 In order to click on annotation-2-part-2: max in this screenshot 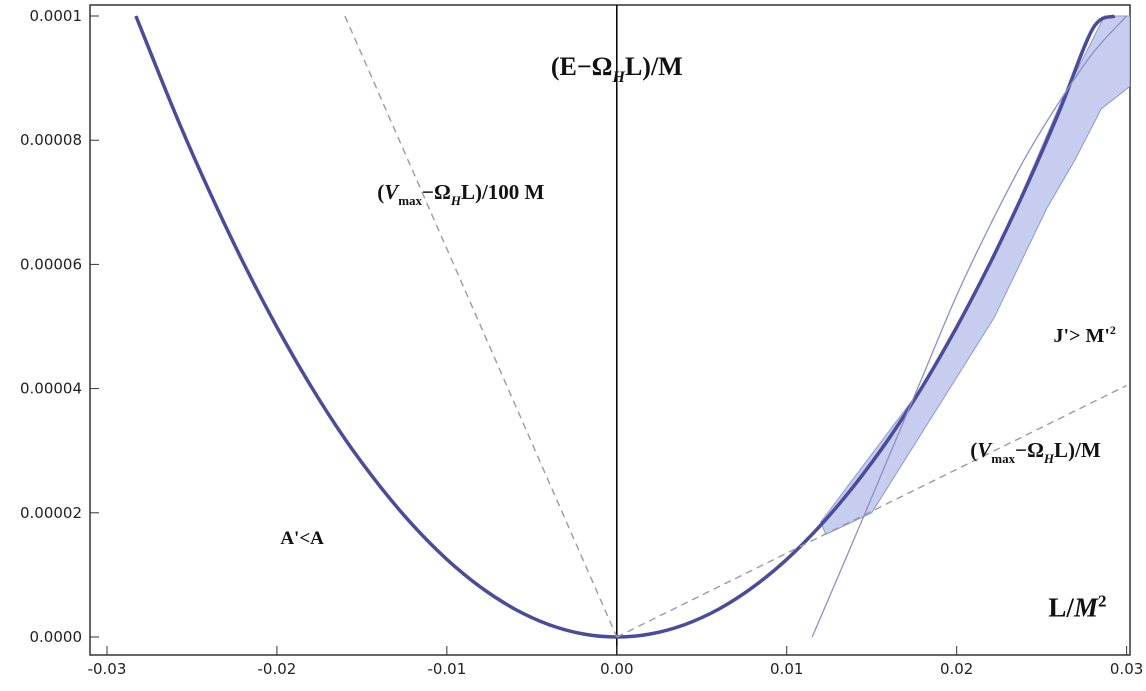, I will do `click(1003, 458)`.